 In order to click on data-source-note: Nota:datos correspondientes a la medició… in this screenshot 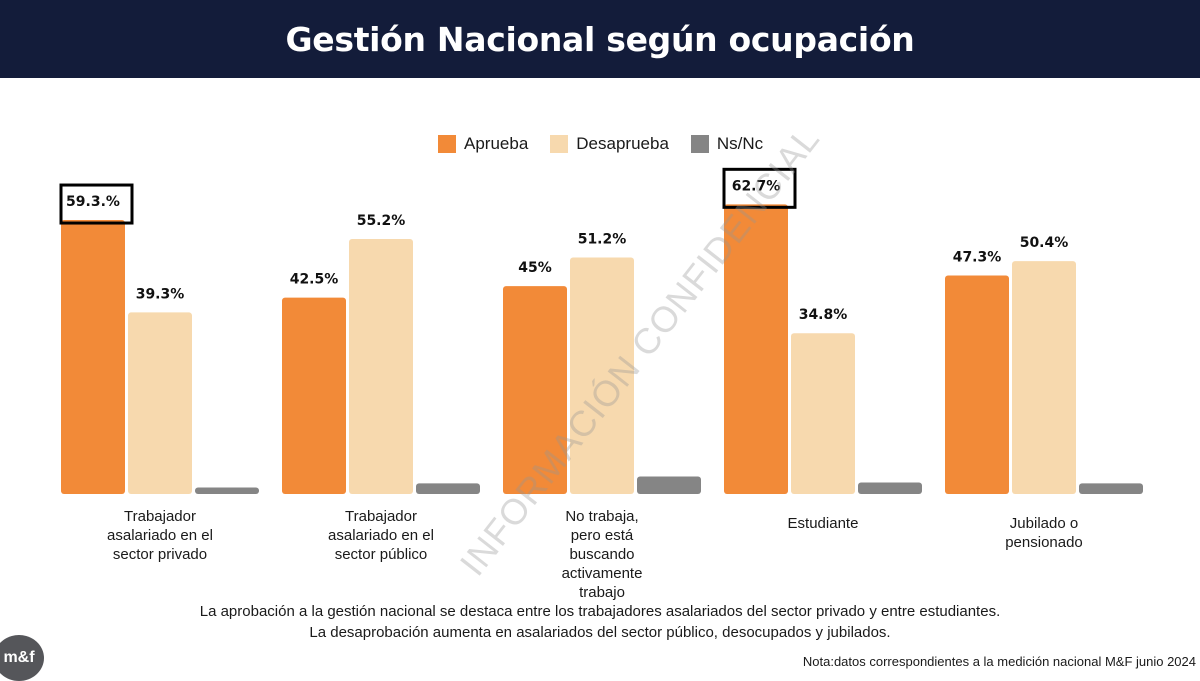, I will do `click(999, 661)`.